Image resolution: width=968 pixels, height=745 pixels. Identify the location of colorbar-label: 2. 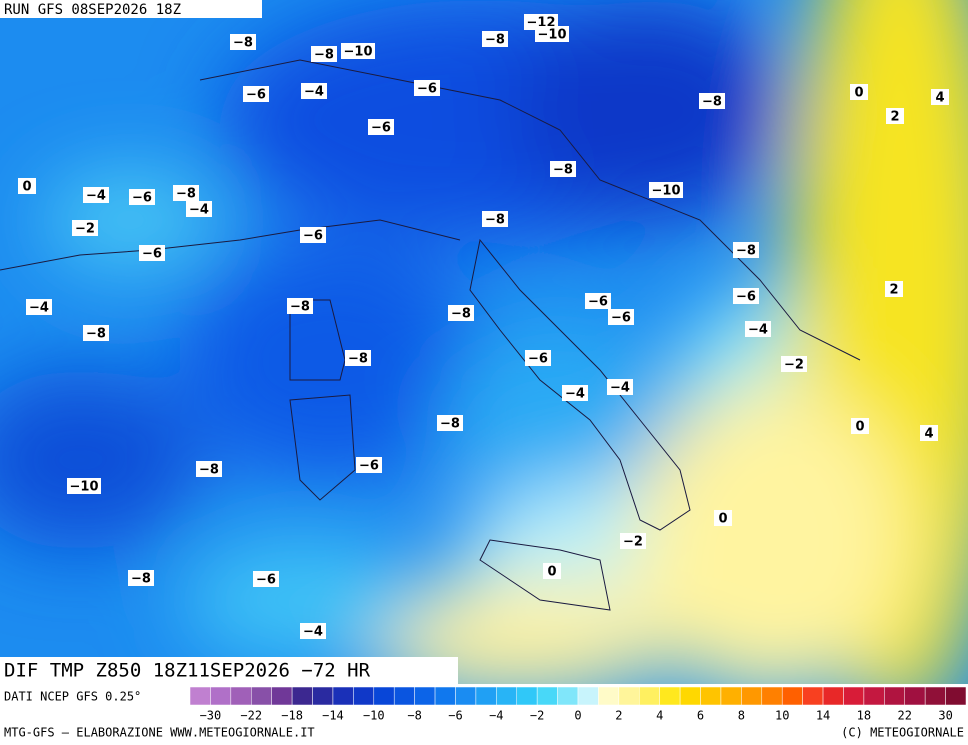
(618, 716).